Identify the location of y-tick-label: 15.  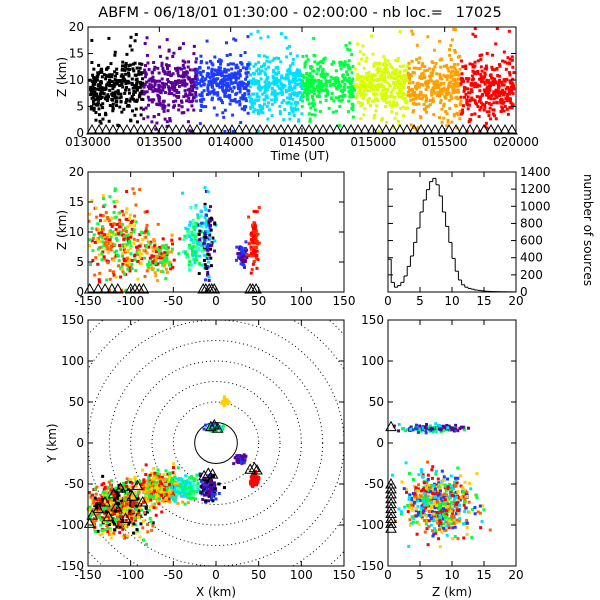
(76, 202).